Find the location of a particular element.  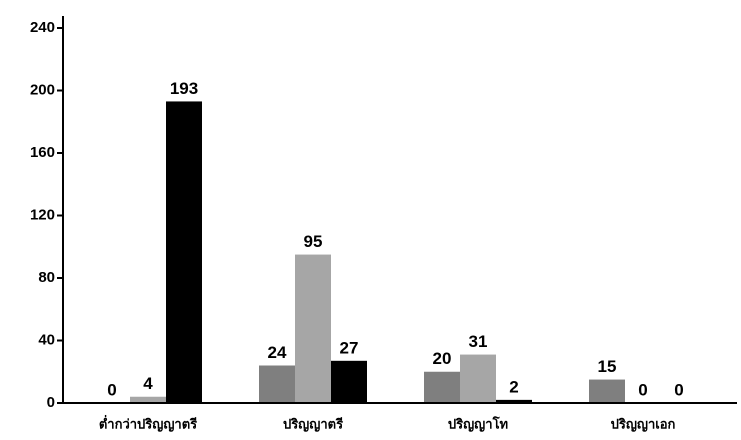

value-label: 31 is located at coordinates (478, 341).